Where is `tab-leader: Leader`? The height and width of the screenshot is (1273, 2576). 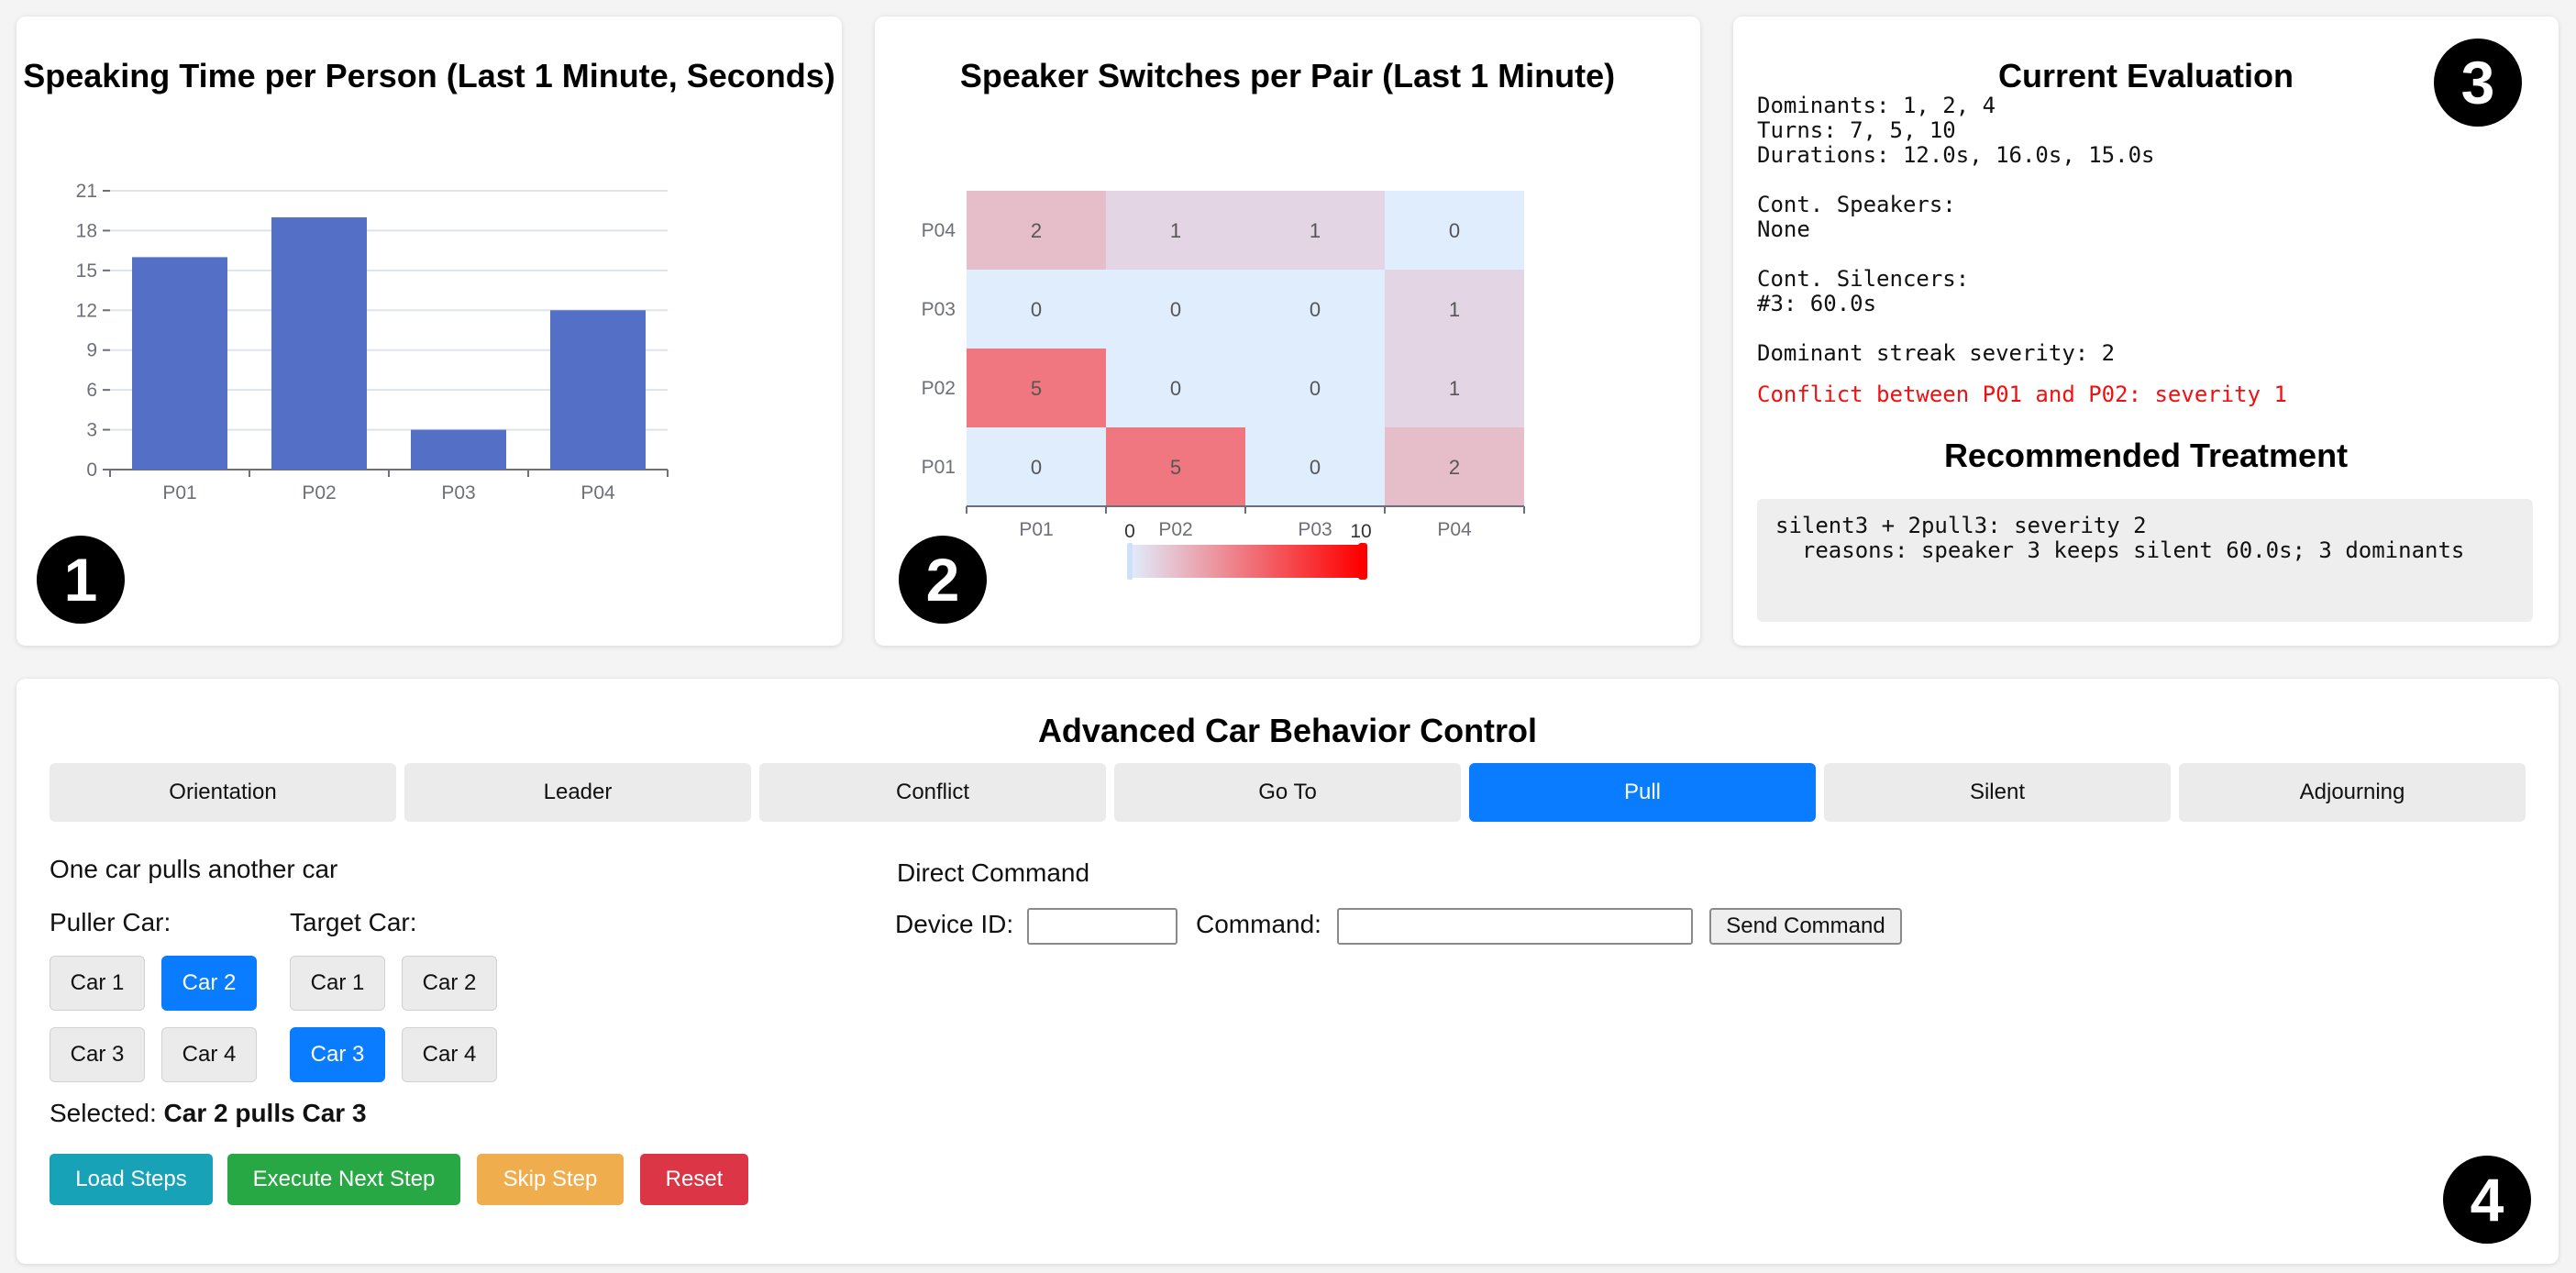
tab-leader: Leader is located at coordinates (577, 793).